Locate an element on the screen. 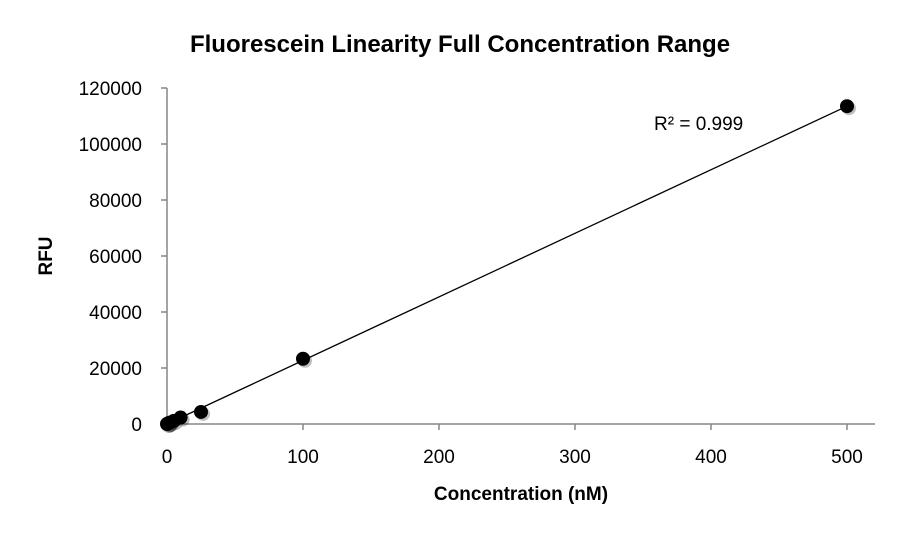  y-tick-label: 20000 is located at coordinates (115, 369).